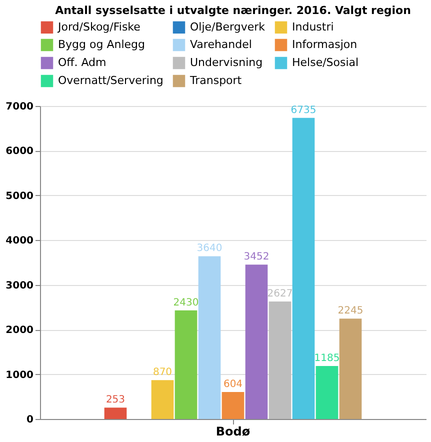  What do you see at coordinates (99, 27) in the screenshot?
I see `legend-label: Jord/Skog/Fiske` at bounding box center [99, 27].